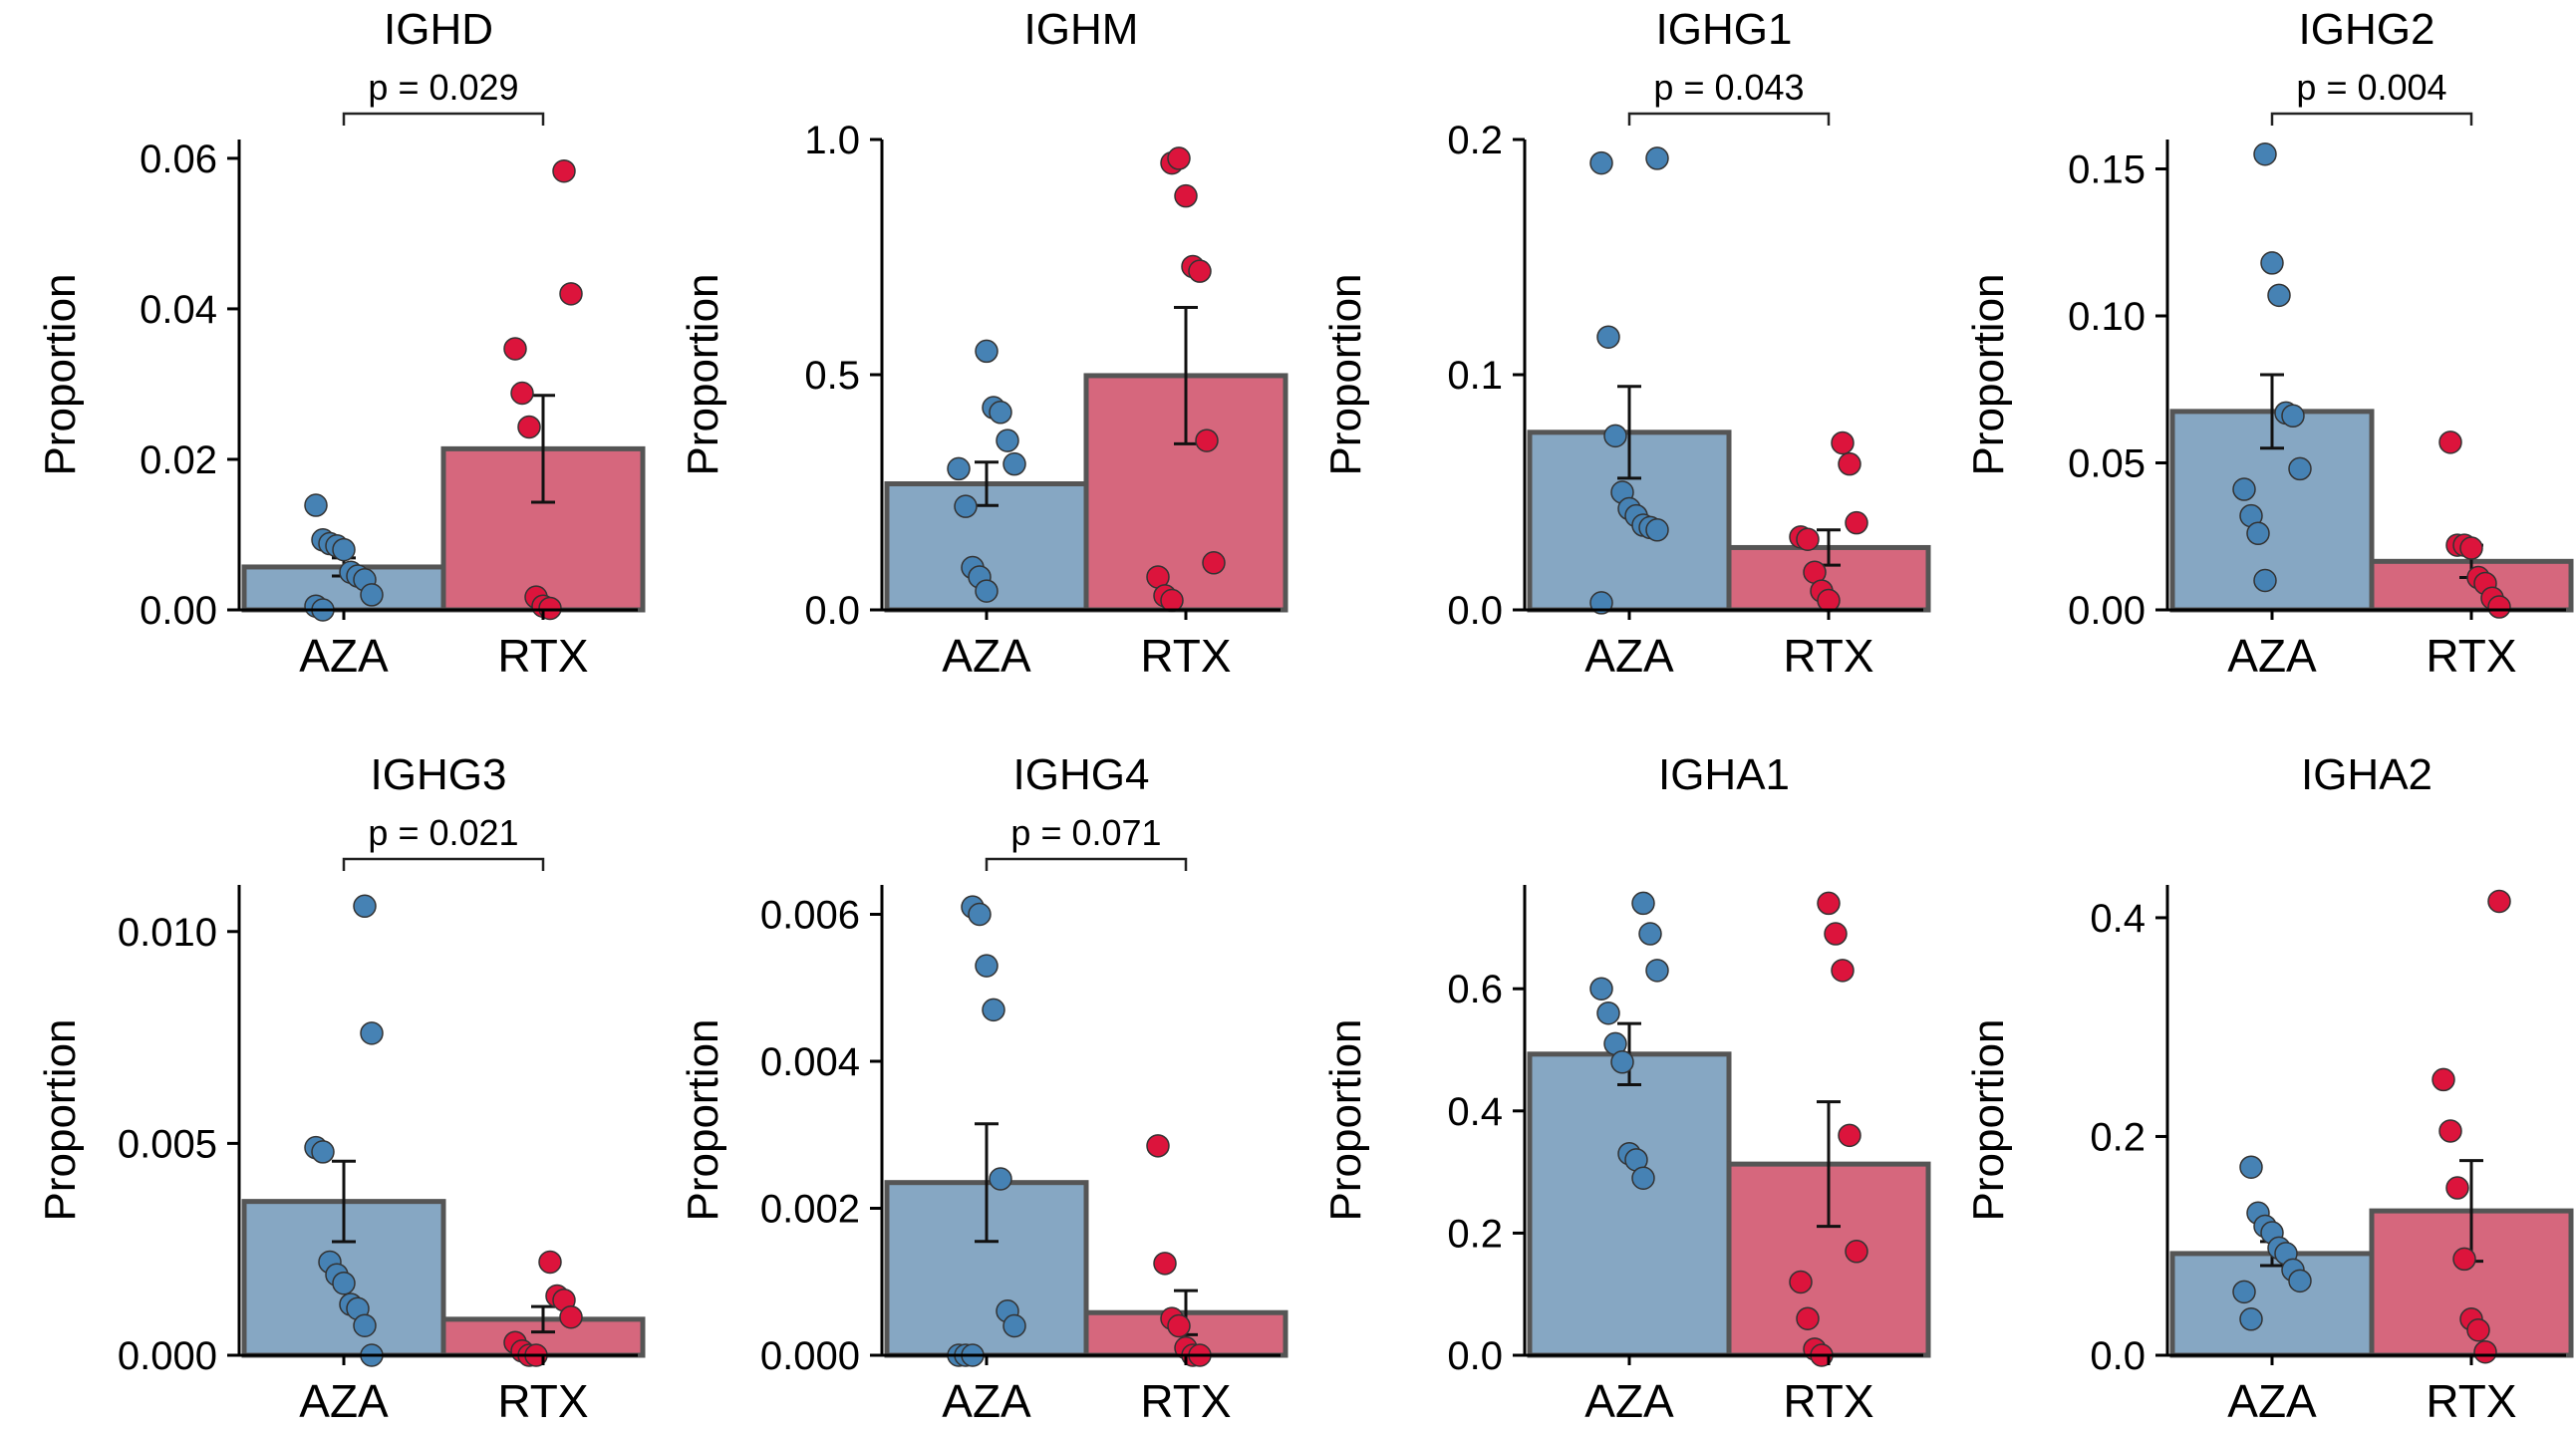 Image resolution: width=2576 pixels, height=1432 pixels. What do you see at coordinates (2367, 30) in the screenshot?
I see `panel-title: IGHG2` at bounding box center [2367, 30].